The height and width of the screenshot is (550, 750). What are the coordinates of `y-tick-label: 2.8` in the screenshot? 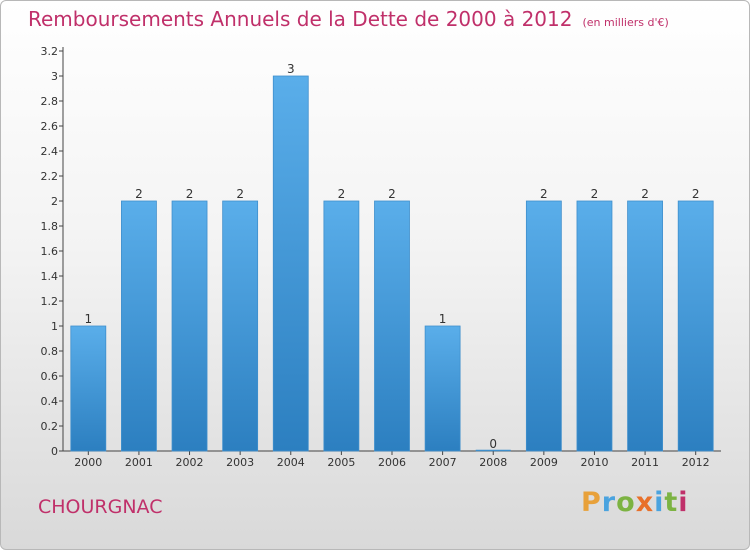 It's located at (50, 101).